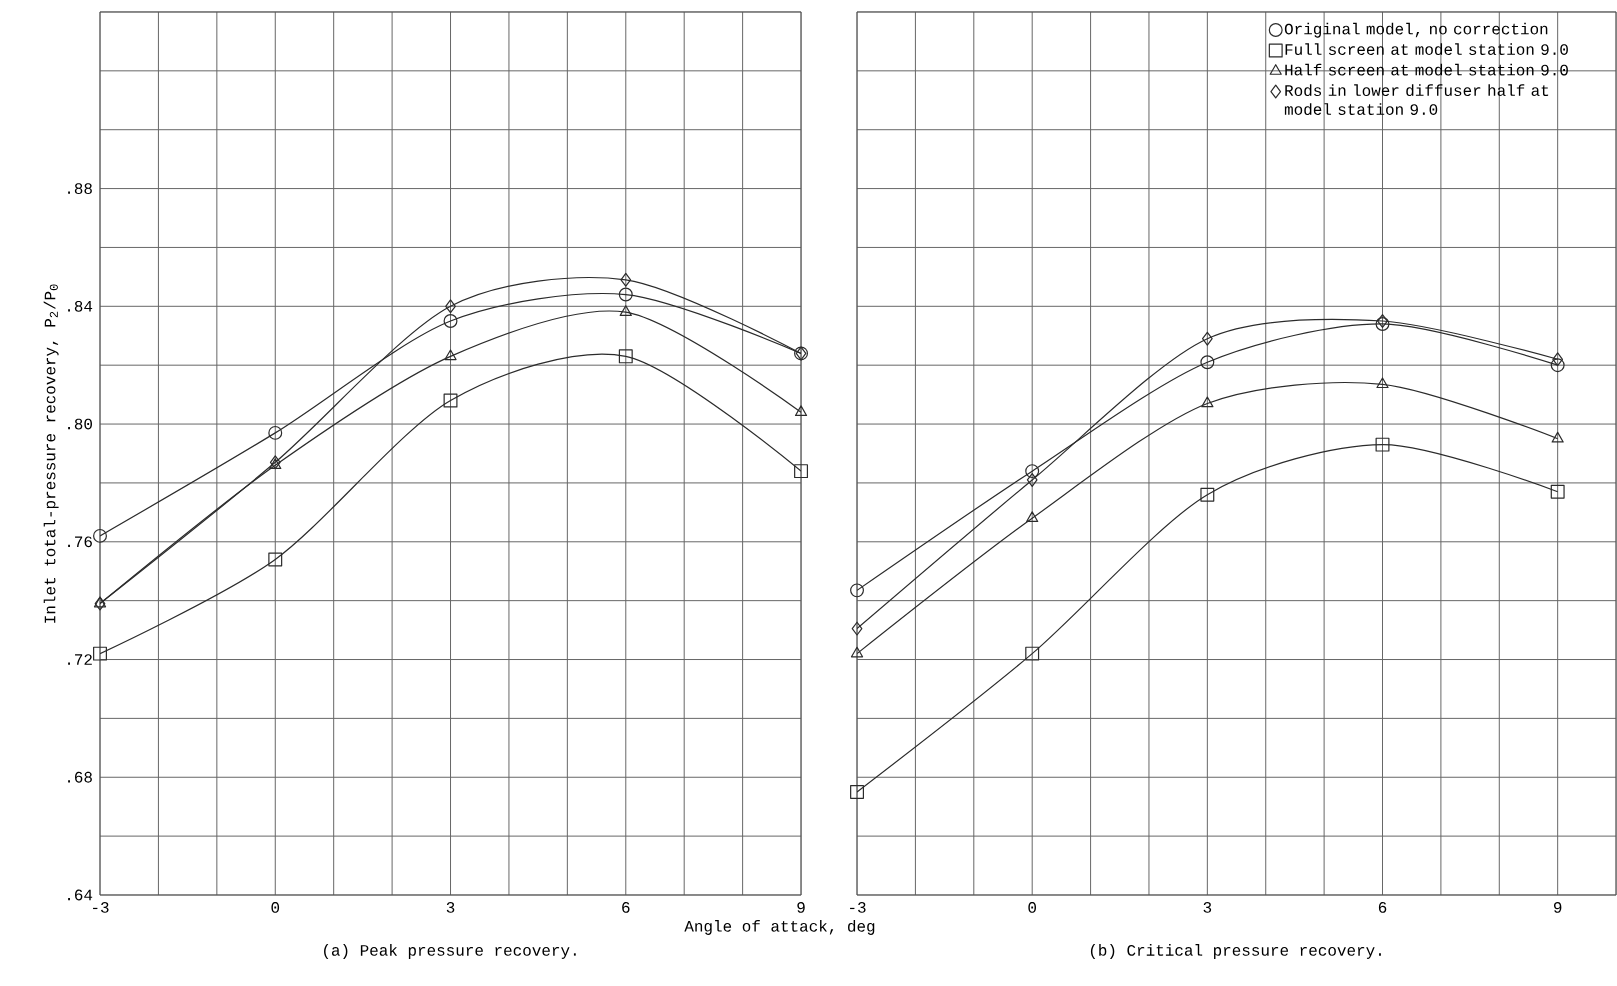 This screenshot has width=1617, height=986. I want to click on y-tick-label: .76, so click(80, 542).